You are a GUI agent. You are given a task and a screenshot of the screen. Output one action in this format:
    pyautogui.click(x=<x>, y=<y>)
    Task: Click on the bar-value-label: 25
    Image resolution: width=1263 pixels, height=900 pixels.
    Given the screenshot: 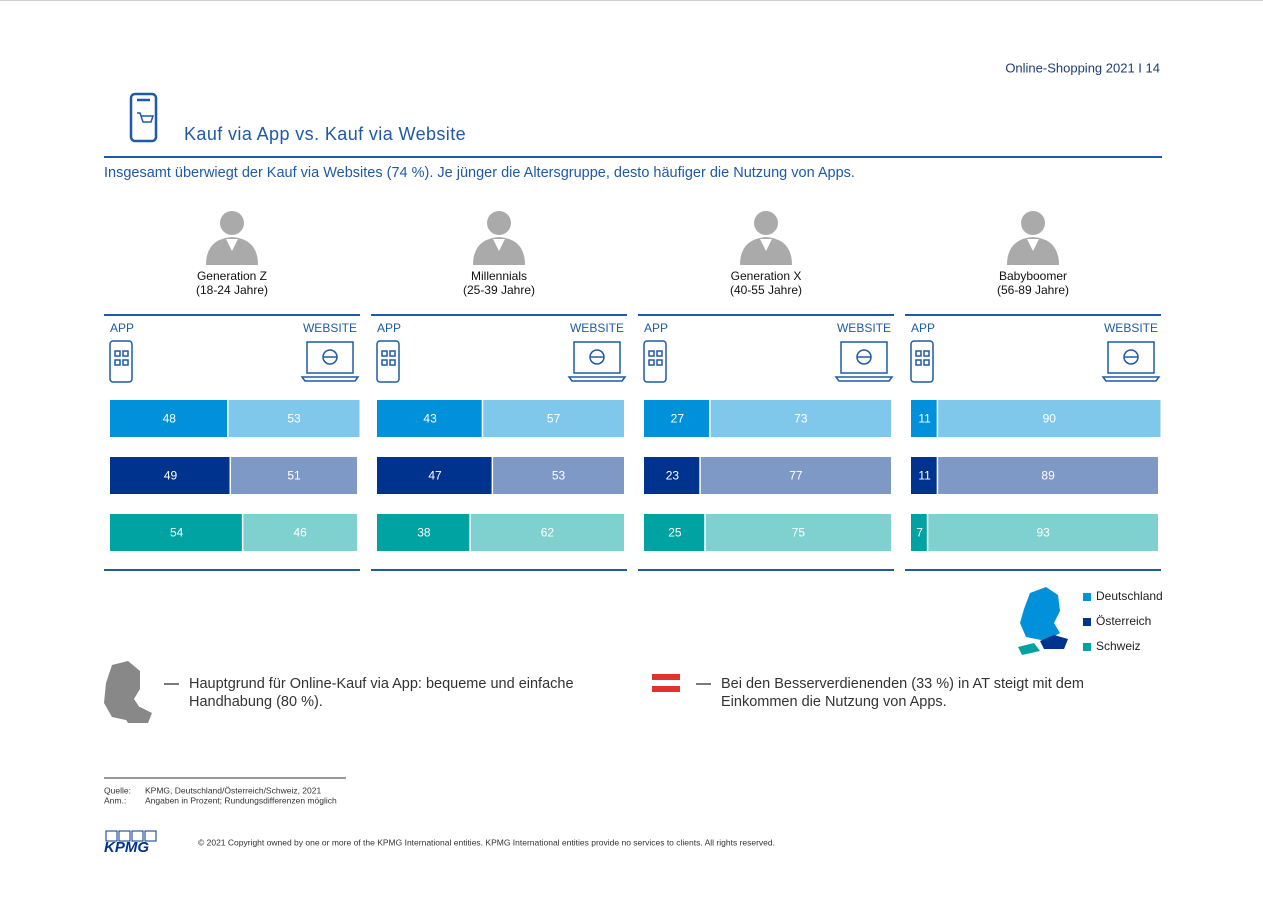 What is the action you would take?
    pyautogui.click(x=675, y=533)
    